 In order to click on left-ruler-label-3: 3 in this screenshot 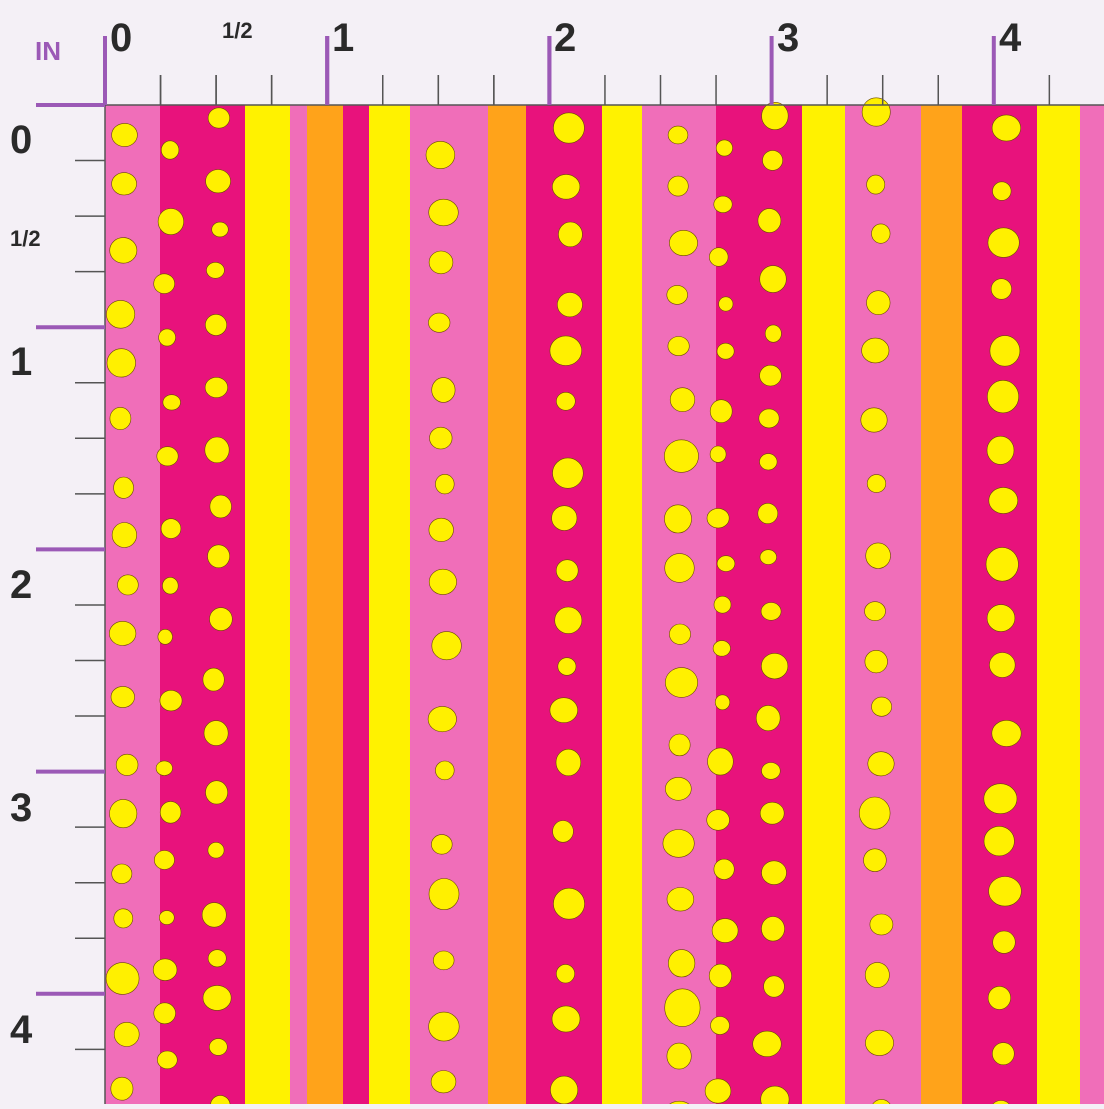, I will do `click(21, 808)`.